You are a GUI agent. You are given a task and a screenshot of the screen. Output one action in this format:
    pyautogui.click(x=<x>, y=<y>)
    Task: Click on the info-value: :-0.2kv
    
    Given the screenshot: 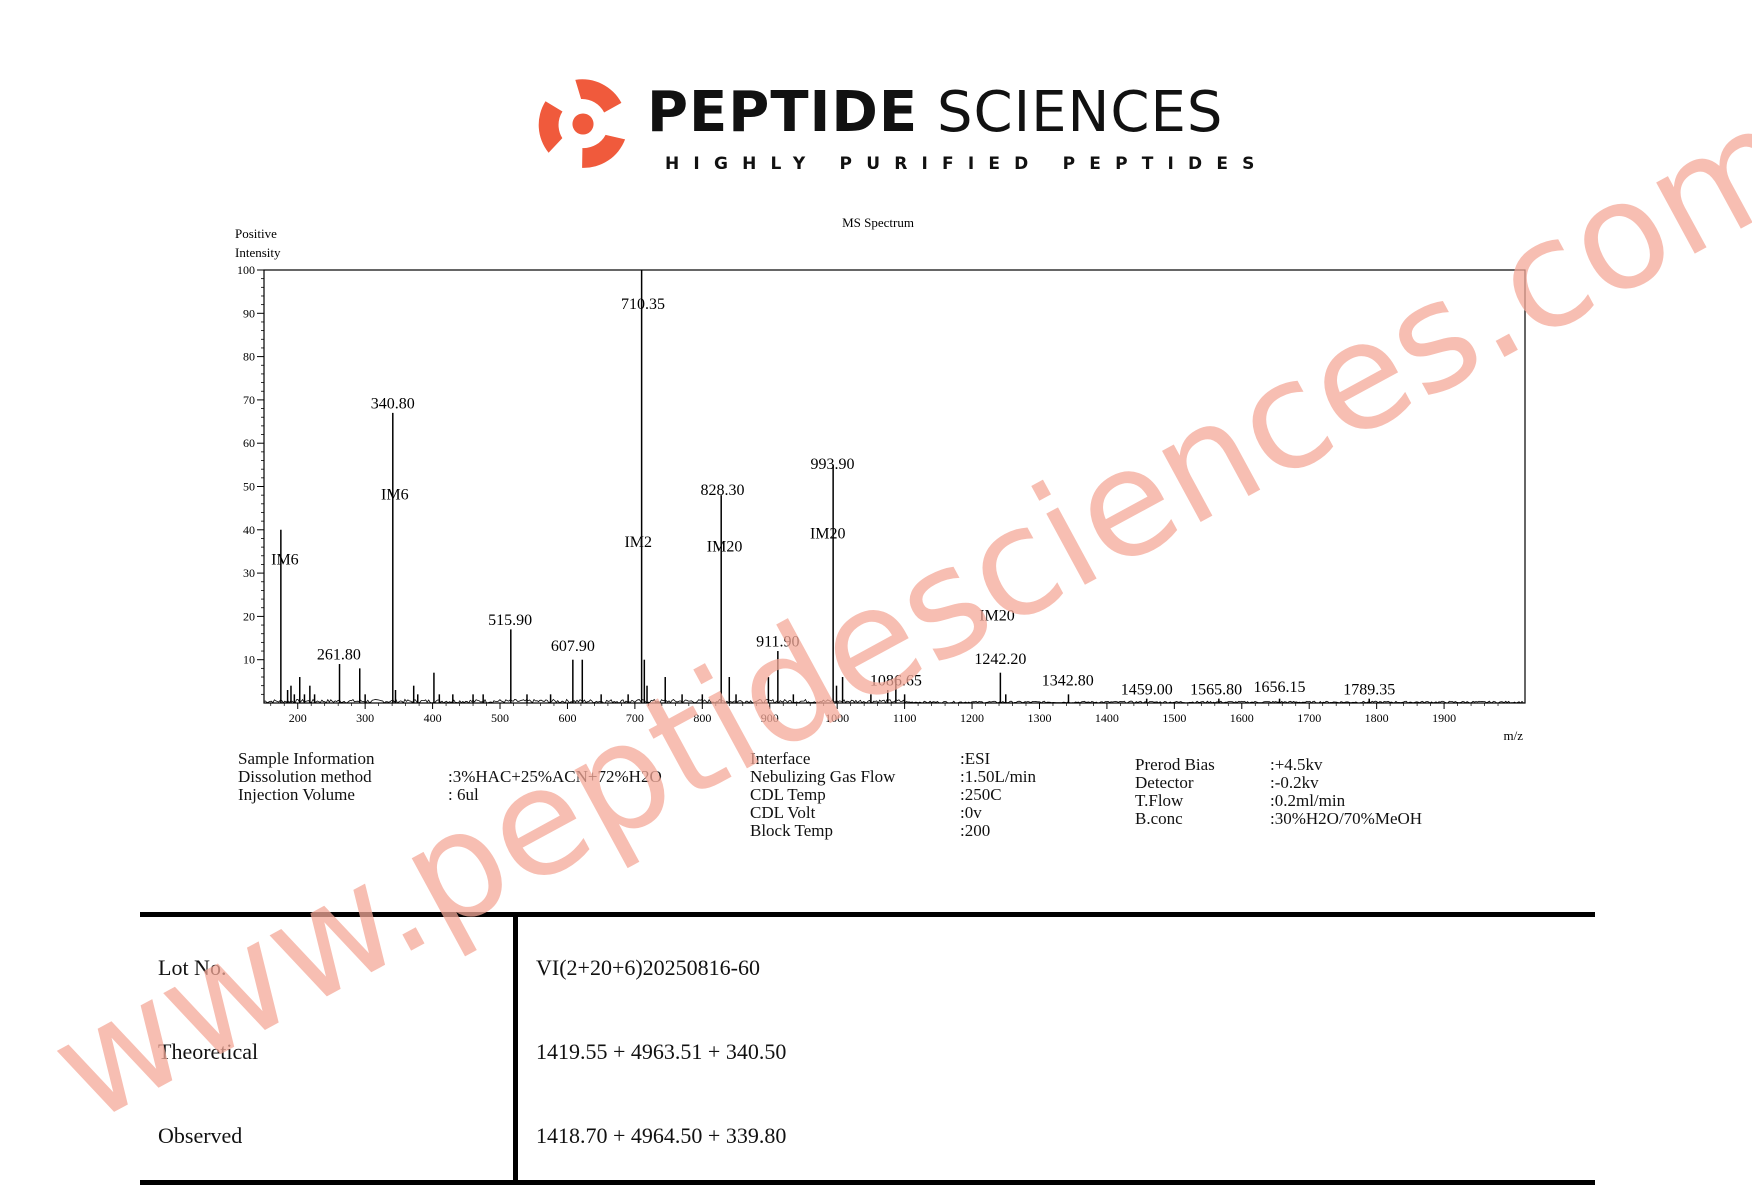 What is the action you would take?
    pyautogui.click(x=1294, y=782)
    